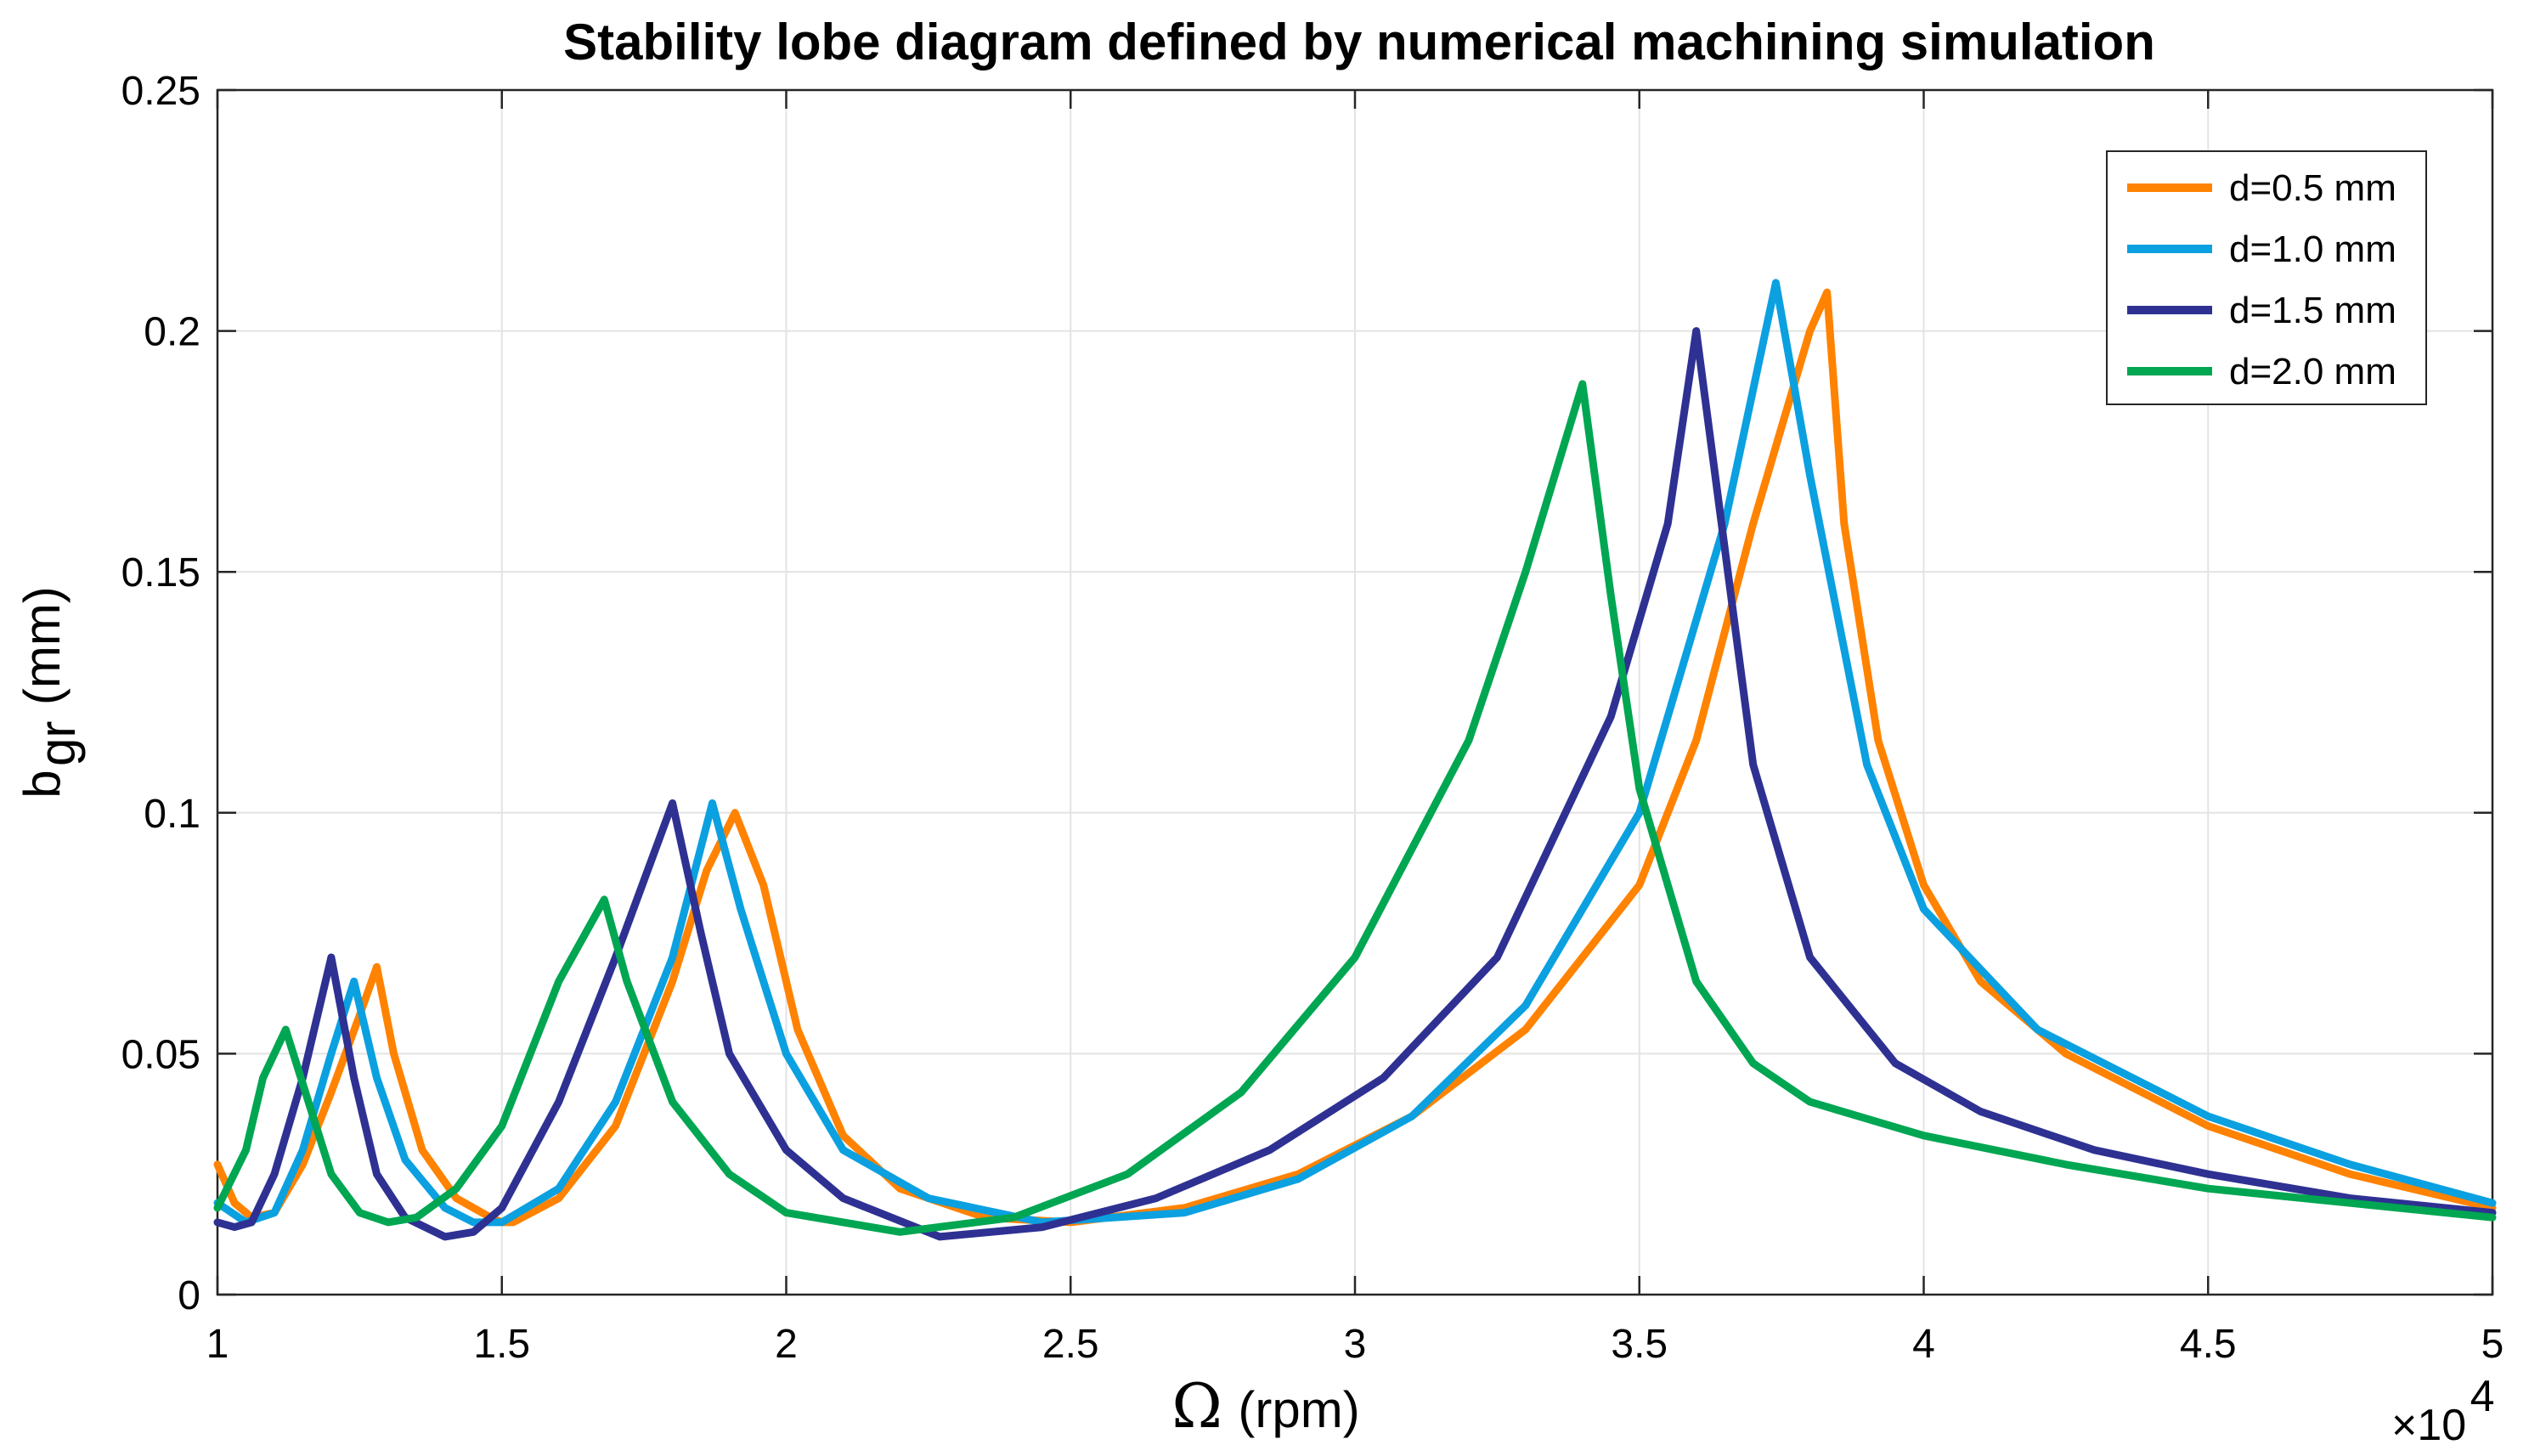  What do you see at coordinates (42, 646) in the screenshot?
I see `y-axis-unit: (mm)` at bounding box center [42, 646].